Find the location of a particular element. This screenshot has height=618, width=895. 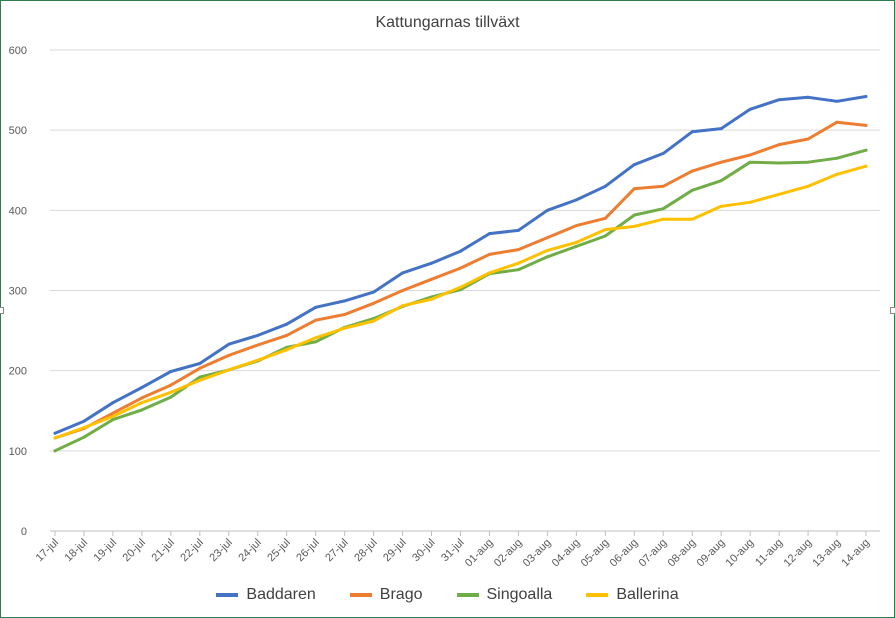

y-tick-label: 0 is located at coordinates (24, 532).